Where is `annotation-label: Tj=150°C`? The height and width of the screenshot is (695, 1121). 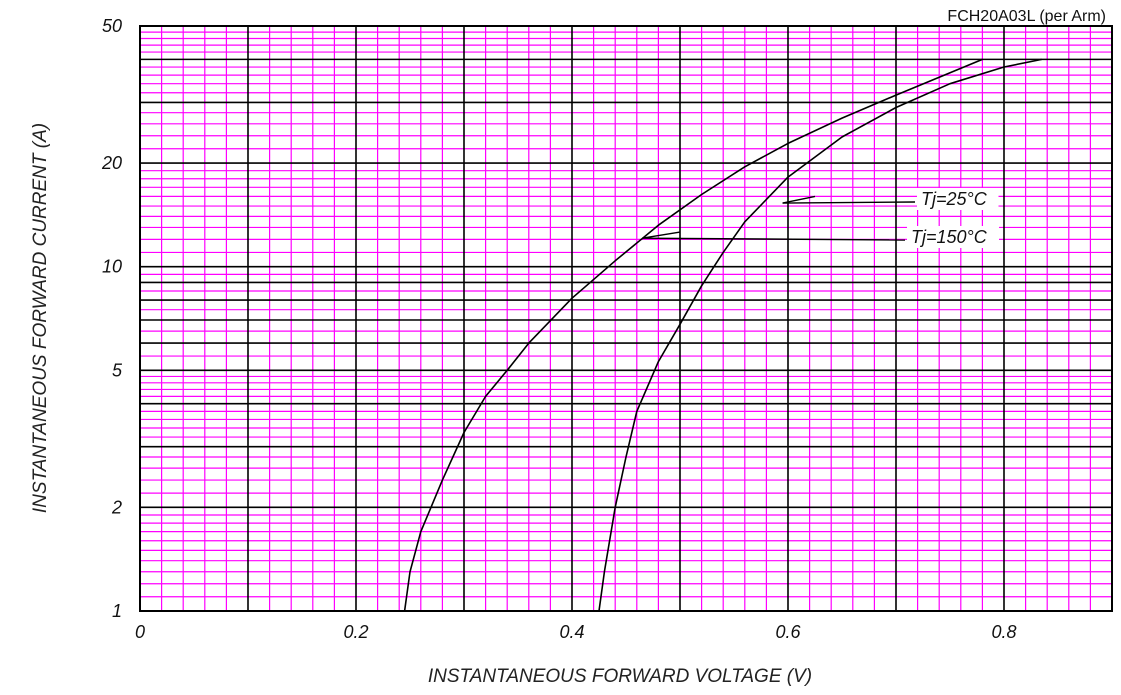
annotation-label: Tj=150°C is located at coordinates (949, 237).